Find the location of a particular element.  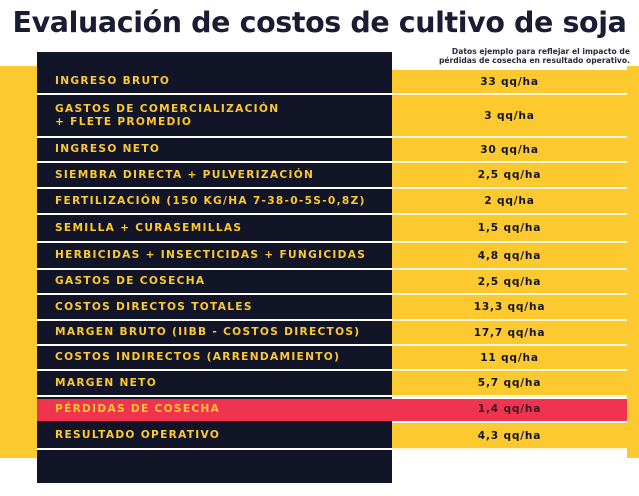

row-value: 3 qq/ha is located at coordinates (509, 116).